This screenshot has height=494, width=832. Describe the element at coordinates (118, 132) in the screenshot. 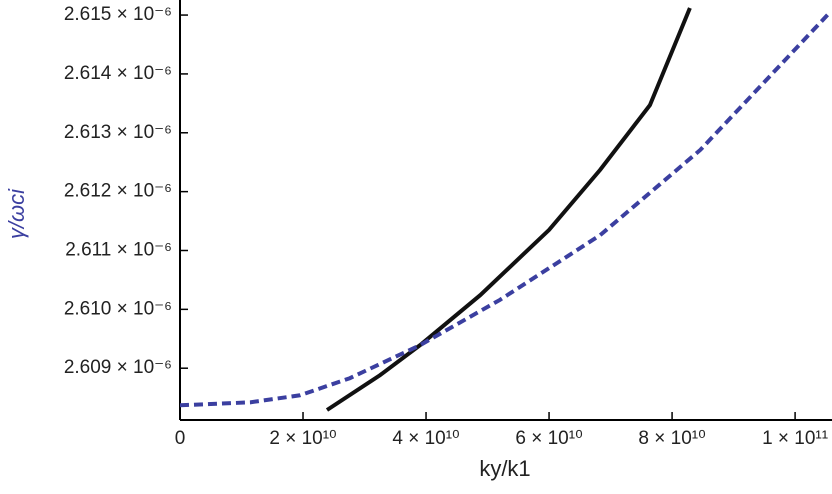

I see `y-tick-label: 2.613 × 10⁻⁶` at that location.